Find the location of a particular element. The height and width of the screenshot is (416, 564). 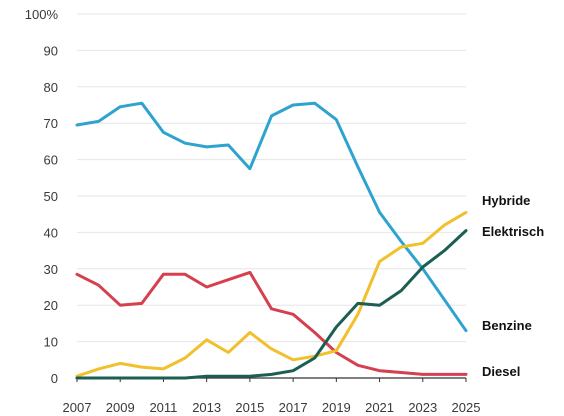

x-tick-label: 2021 is located at coordinates (379, 407).